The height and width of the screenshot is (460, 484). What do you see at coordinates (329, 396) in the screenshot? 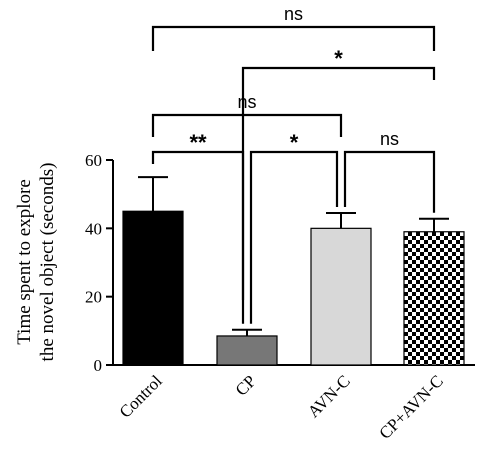
I see `x-tick-label: AVN-C` at bounding box center [329, 396].